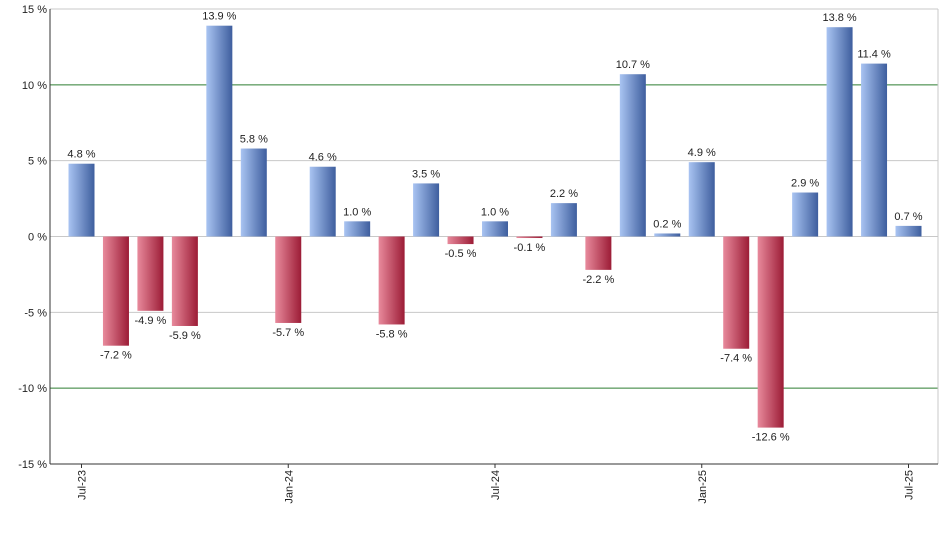 This screenshot has height=550, width=940. I want to click on data-label: 11.4 %, so click(874, 55).